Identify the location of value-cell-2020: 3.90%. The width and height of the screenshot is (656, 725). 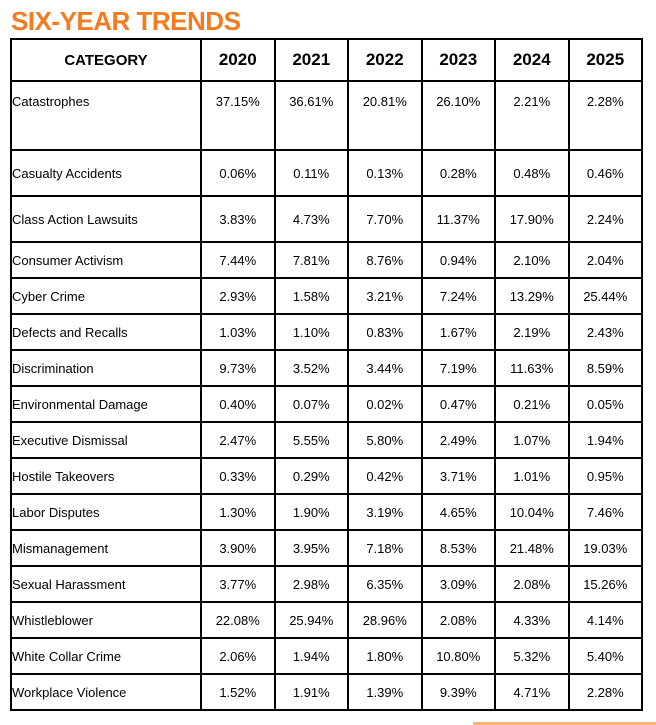
(238, 548).